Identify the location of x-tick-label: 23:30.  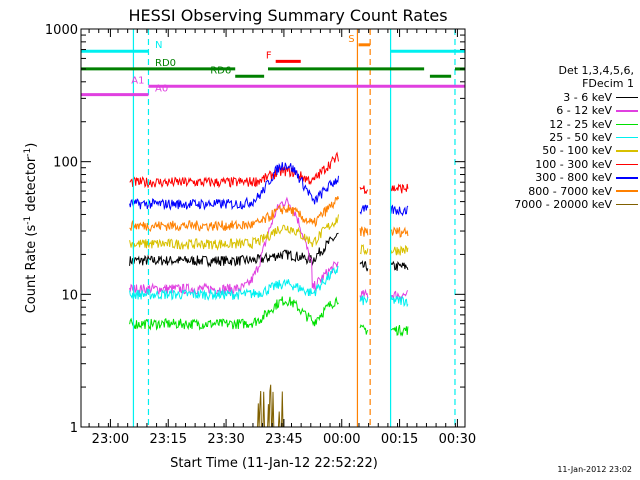
(225, 439).